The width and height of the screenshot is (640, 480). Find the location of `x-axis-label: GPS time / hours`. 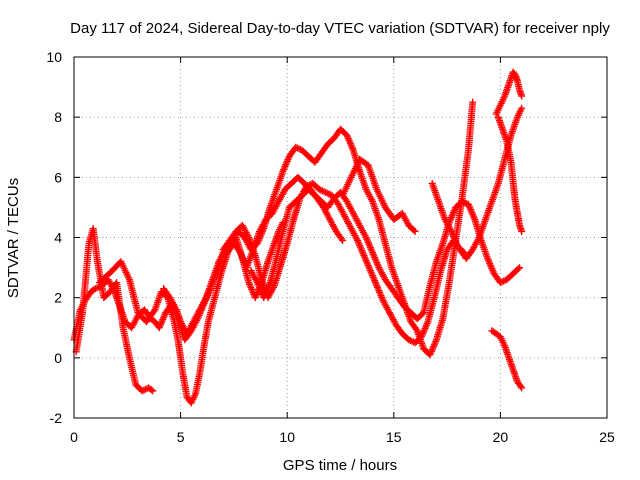

x-axis-label: GPS time / hours is located at coordinates (340, 465).